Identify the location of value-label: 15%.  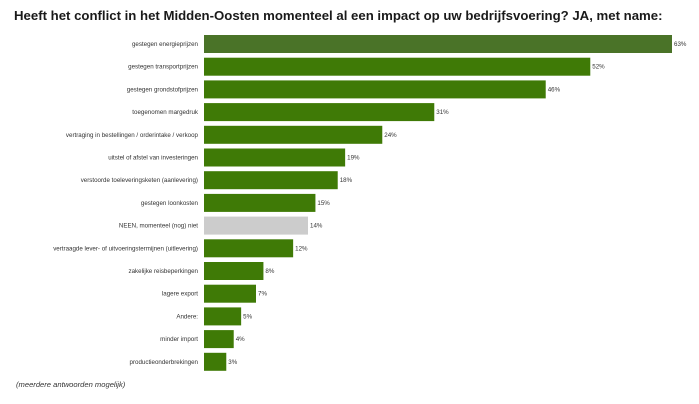
(323, 203).